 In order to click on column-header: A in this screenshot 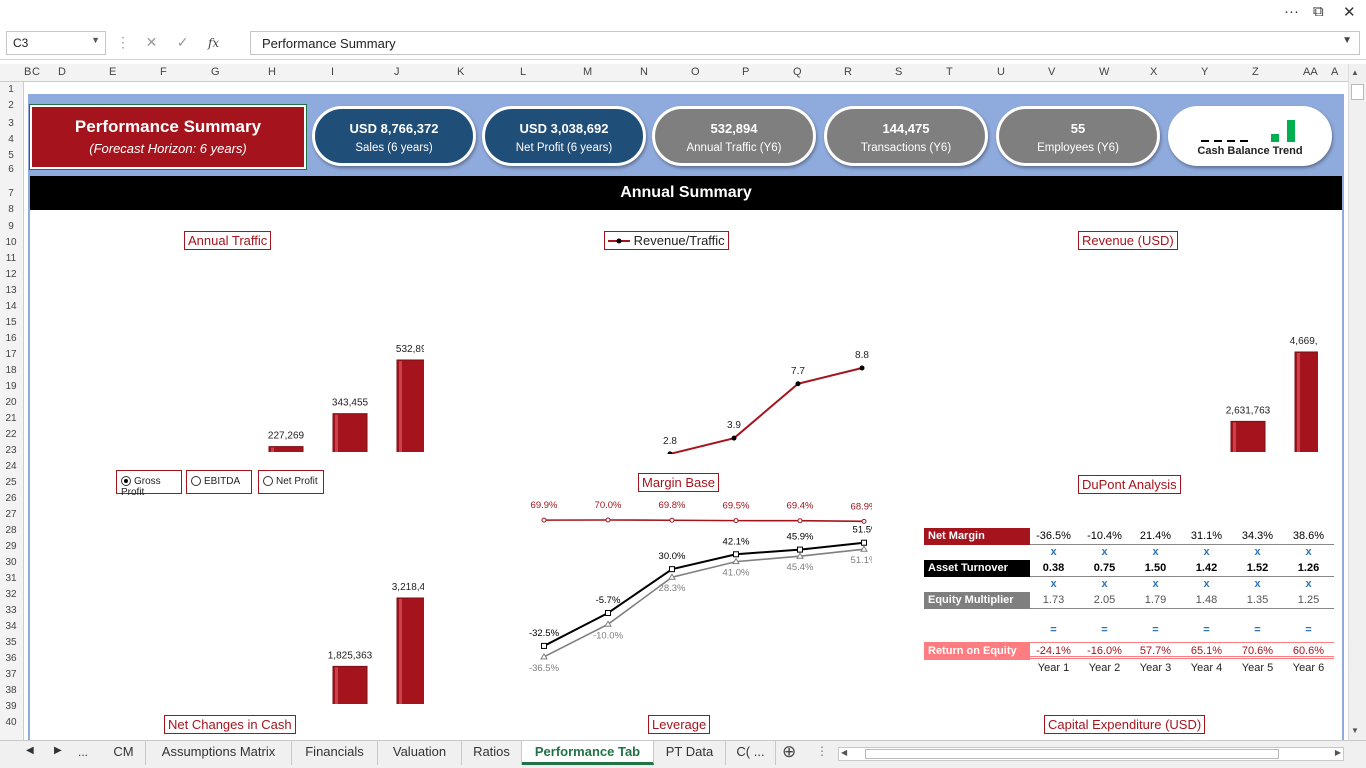, I will do `click(1335, 72)`.